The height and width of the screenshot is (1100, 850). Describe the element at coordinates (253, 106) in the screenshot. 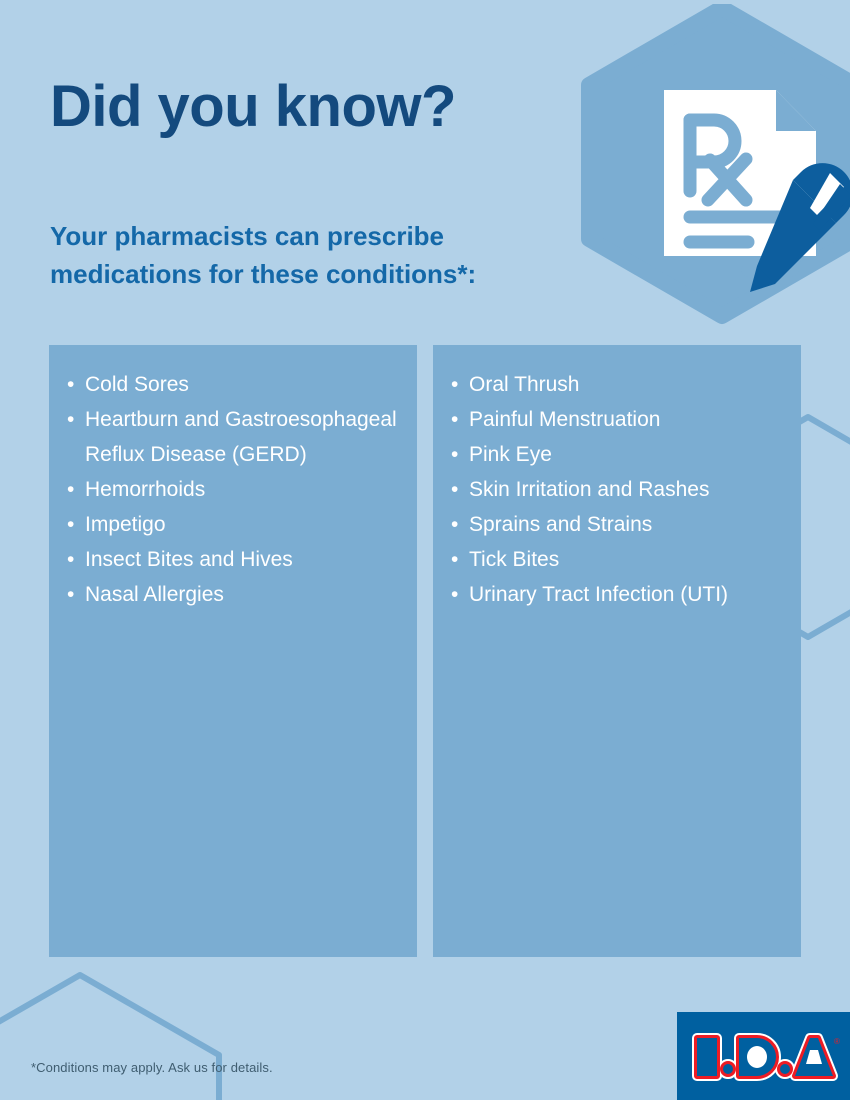

I see `page-title: Did you know?` at that location.